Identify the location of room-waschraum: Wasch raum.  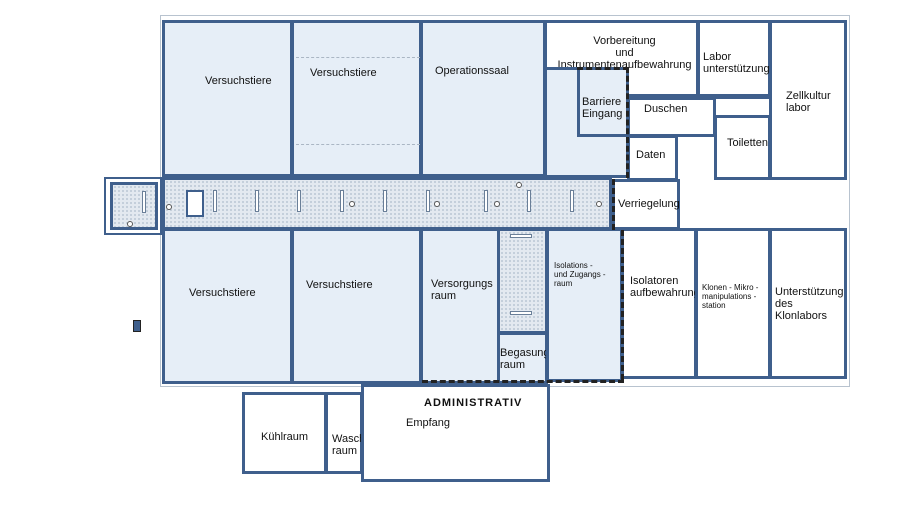
(345, 433).